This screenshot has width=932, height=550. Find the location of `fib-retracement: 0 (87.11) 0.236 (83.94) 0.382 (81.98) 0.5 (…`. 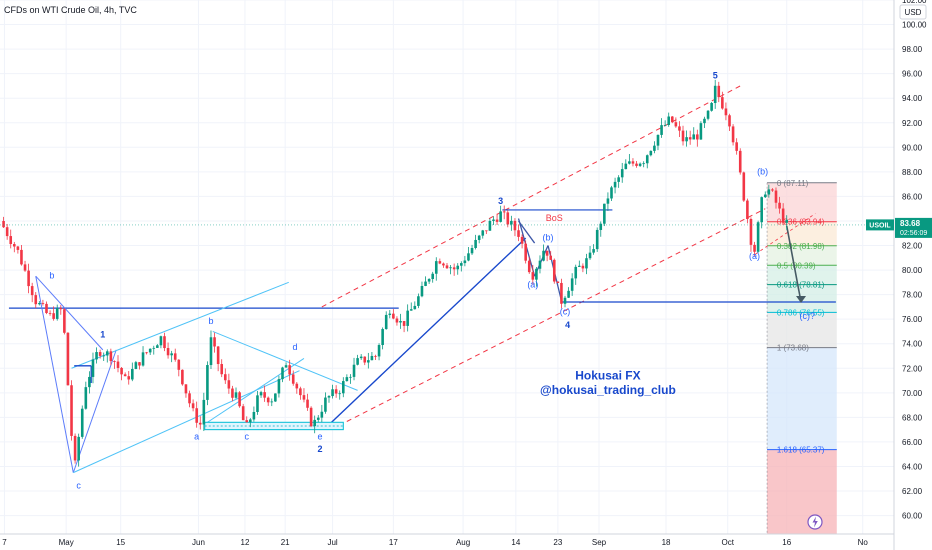

fib-retracement: 0 (87.11) 0.236 (83.94) 0.382 (81.98) 0.5 (… is located at coordinates (801, 356).